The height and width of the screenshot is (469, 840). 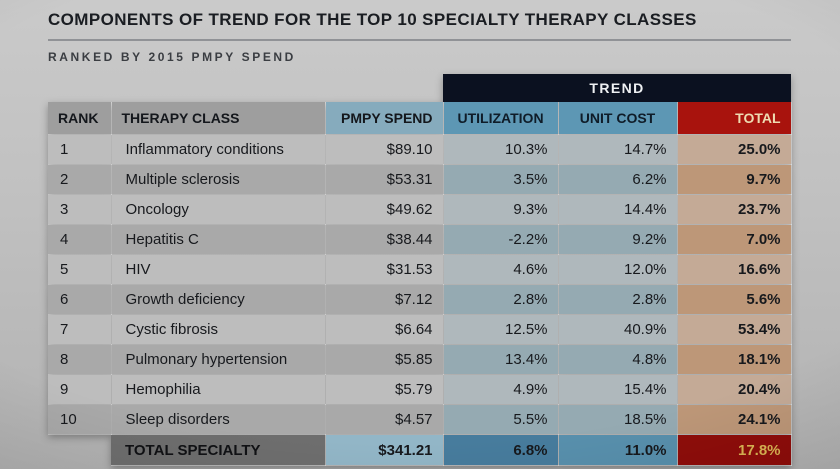 What do you see at coordinates (618, 149) in the screenshot?
I see `unit-cost-cell: 14.7%` at bounding box center [618, 149].